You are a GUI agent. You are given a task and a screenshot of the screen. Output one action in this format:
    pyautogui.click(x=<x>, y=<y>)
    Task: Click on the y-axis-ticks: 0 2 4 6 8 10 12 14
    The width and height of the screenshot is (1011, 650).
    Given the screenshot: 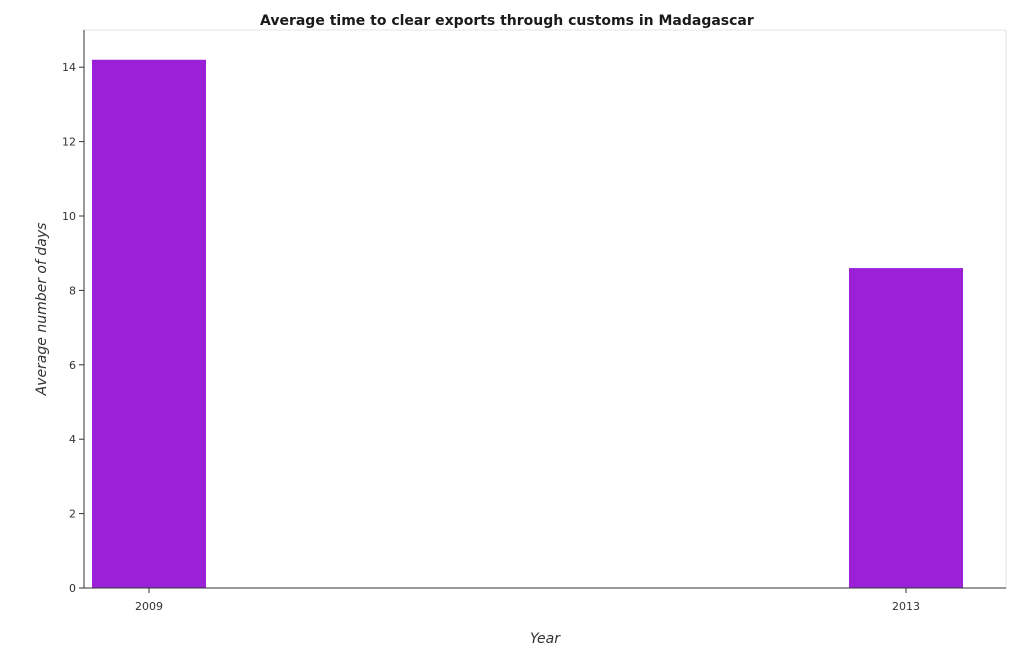 What is the action you would take?
    pyautogui.click(x=73, y=328)
    